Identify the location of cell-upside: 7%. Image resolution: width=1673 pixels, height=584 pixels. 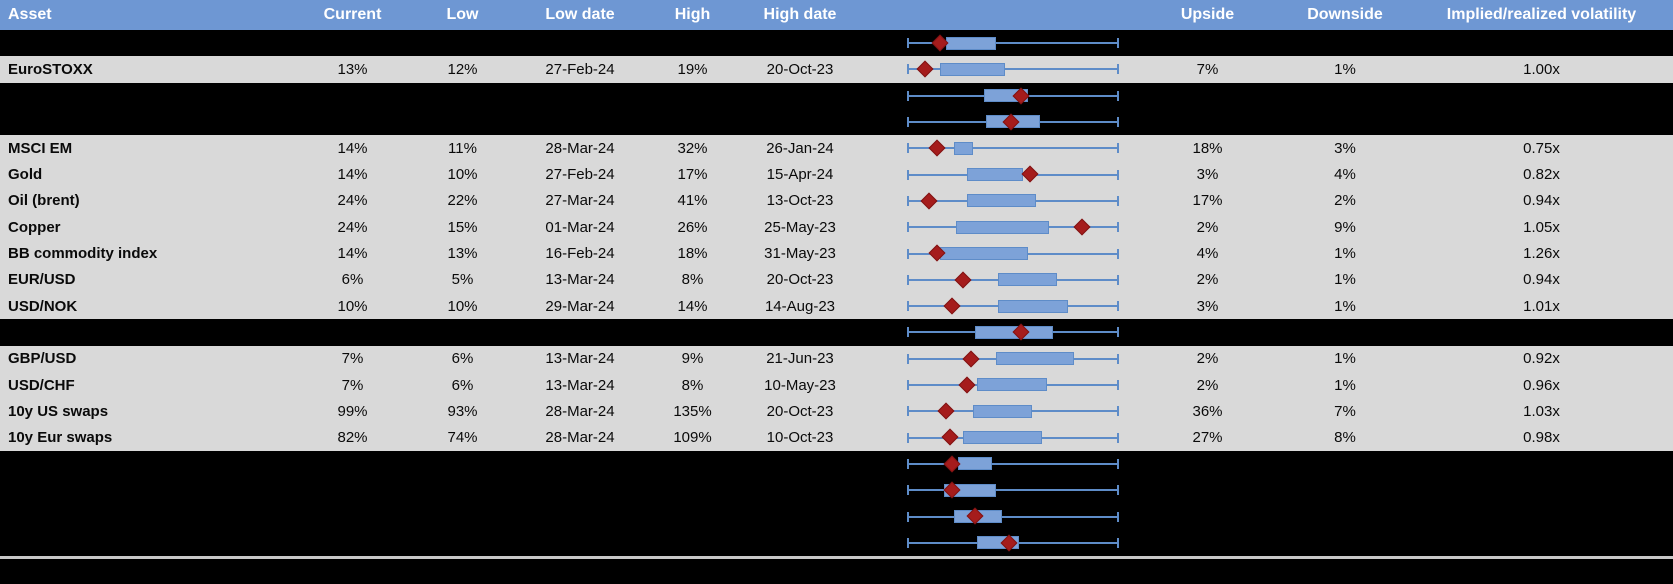
(1207, 69).